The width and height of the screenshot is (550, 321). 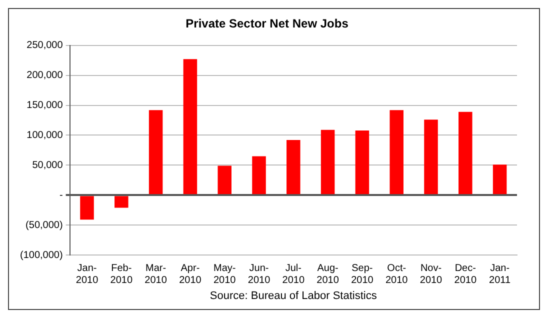 What do you see at coordinates (87, 274) in the screenshot?
I see `x-tick-label: Jan-2010` at bounding box center [87, 274].